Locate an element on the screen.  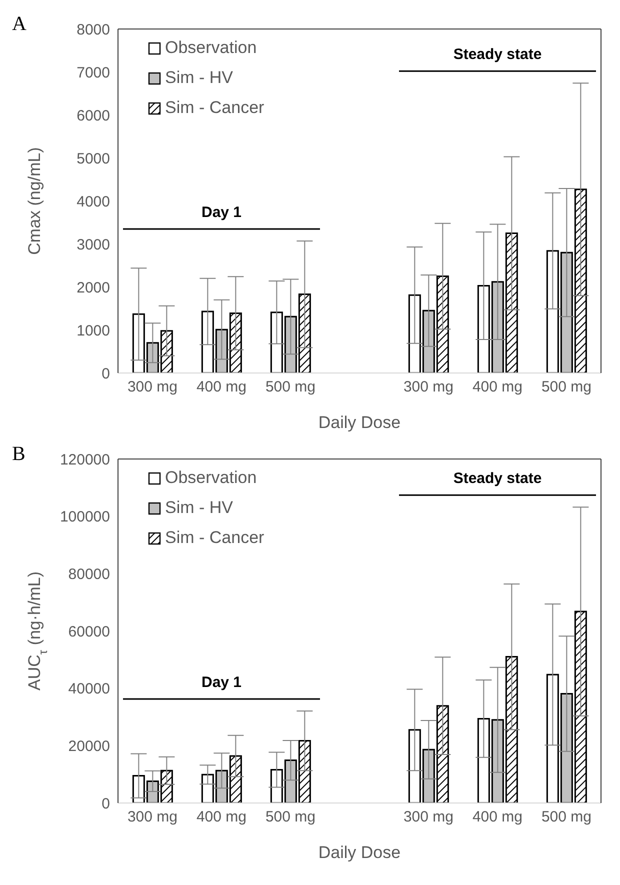
y-tick-label: 6000 is located at coordinates (93, 115).